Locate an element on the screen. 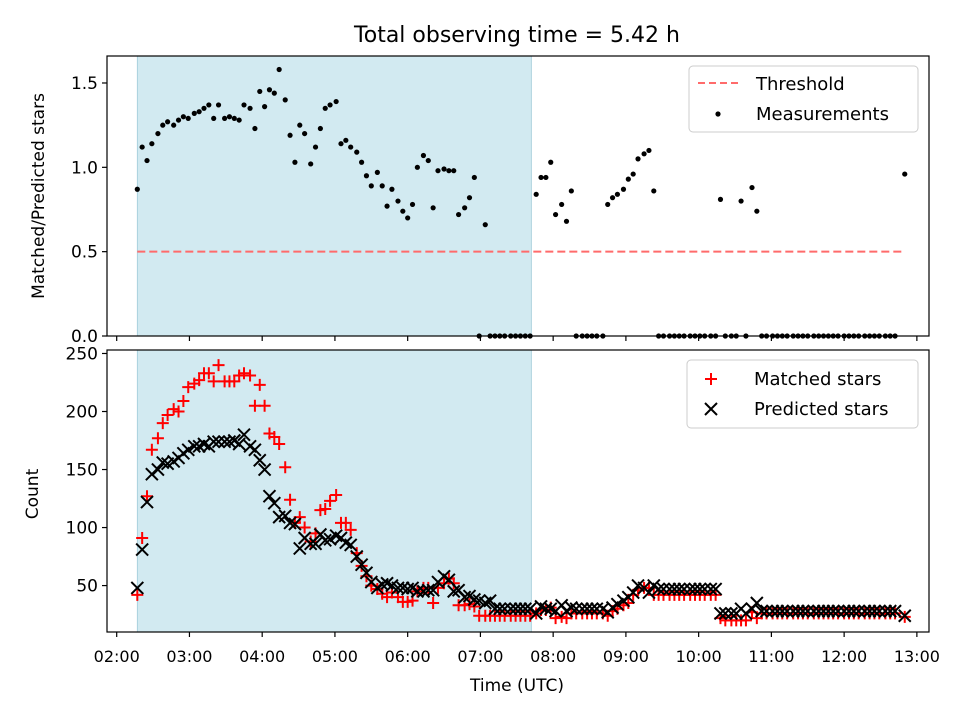  legend-predicted-label: Predicted stars is located at coordinates (821, 409).